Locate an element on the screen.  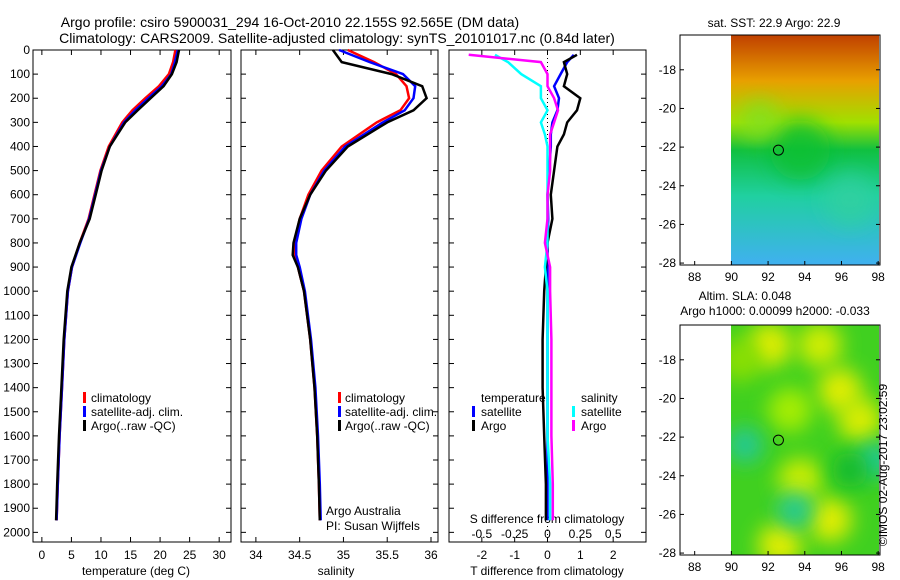
s-tick-label: 0.25 is located at coordinates (581, 534).